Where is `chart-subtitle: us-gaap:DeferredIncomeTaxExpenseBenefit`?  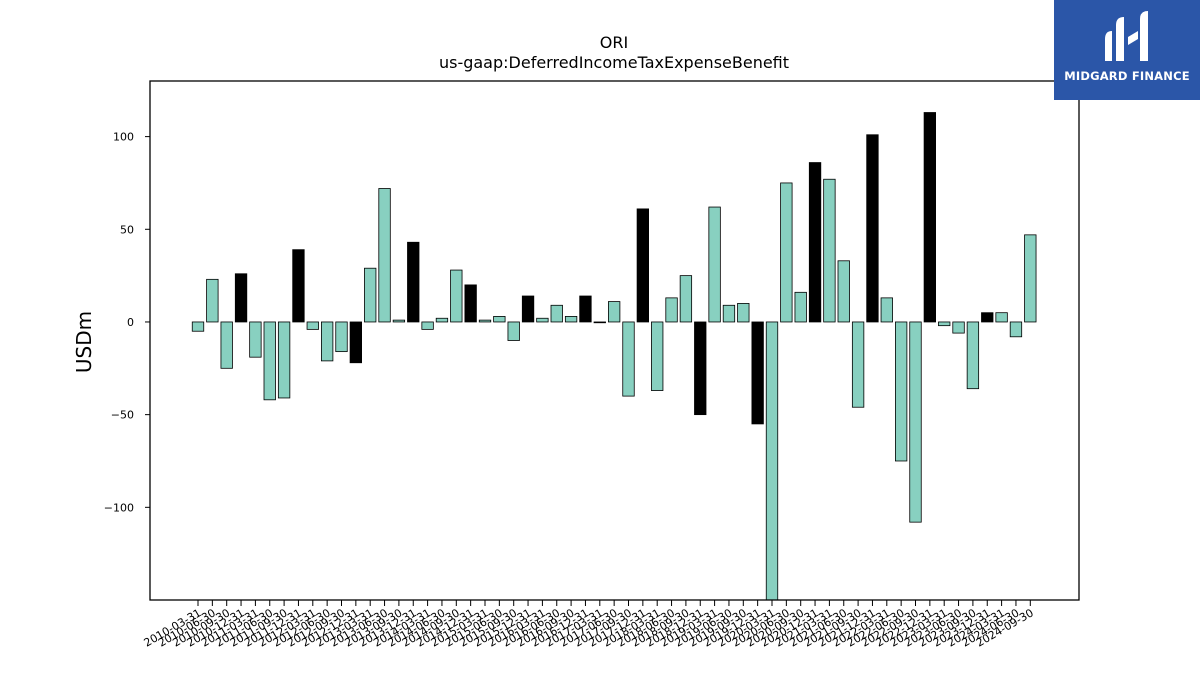 chart-subtitle: us-gaap:DeferredIncomeTaxExpenseBenefit is located at coordinates (614, 62).